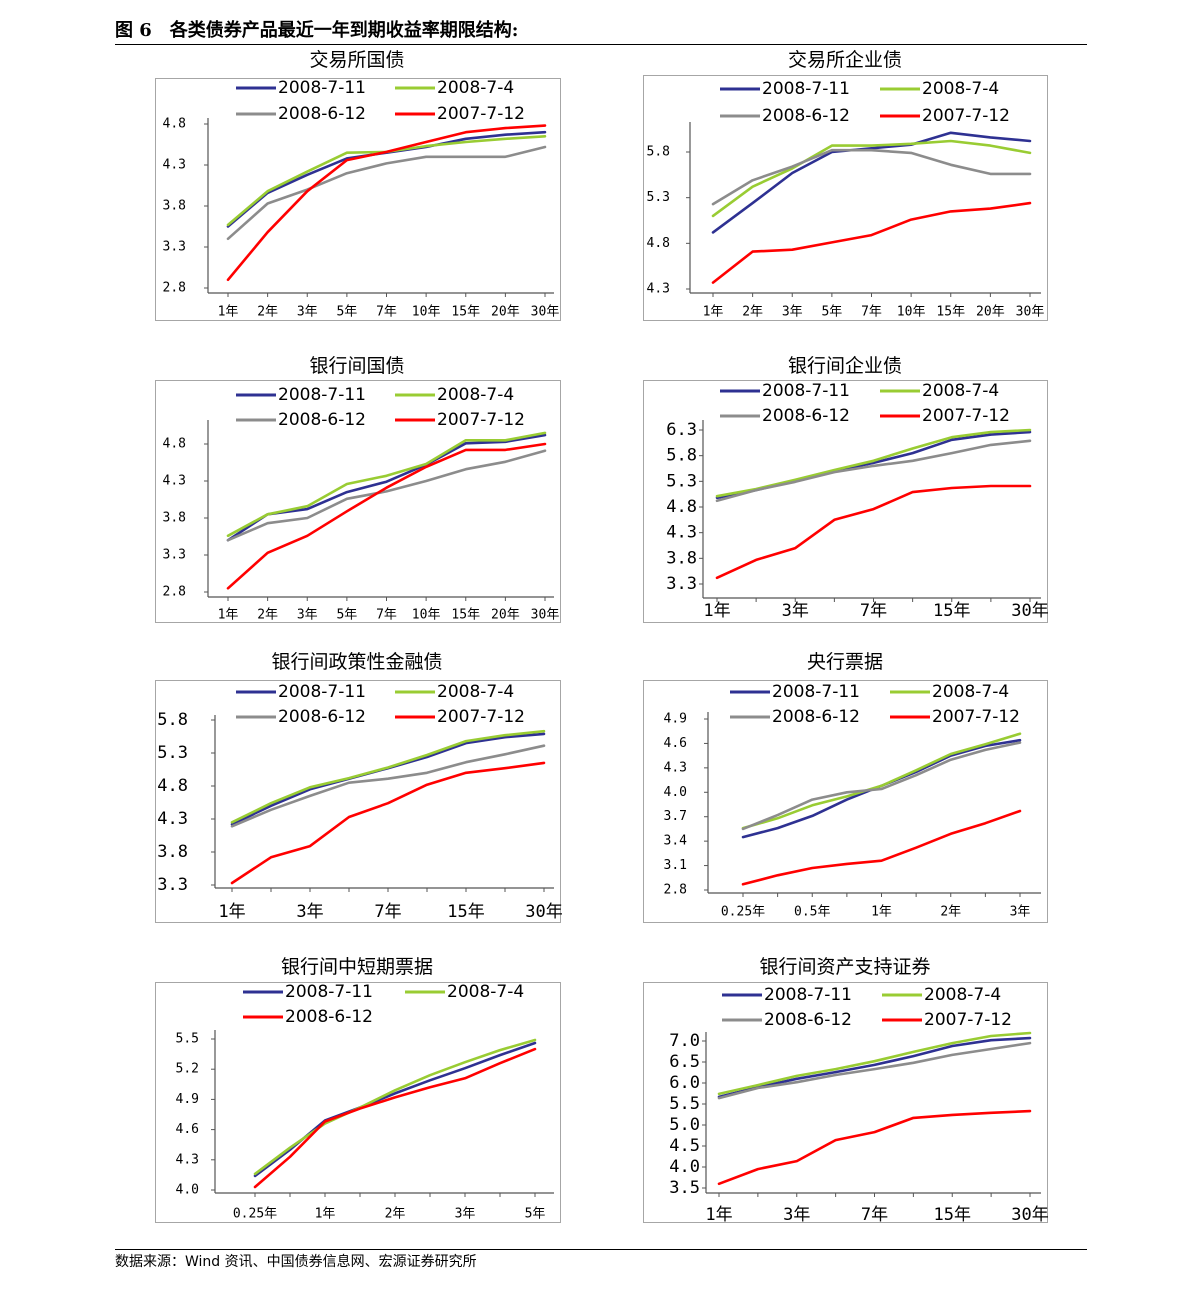 The height and width of the screenshot is (1291, 1191). What do you see at coordinates (684, 1041) in the screenshot?
I see `y-tick-label: 7.0` at bounding box center [684, 1041].